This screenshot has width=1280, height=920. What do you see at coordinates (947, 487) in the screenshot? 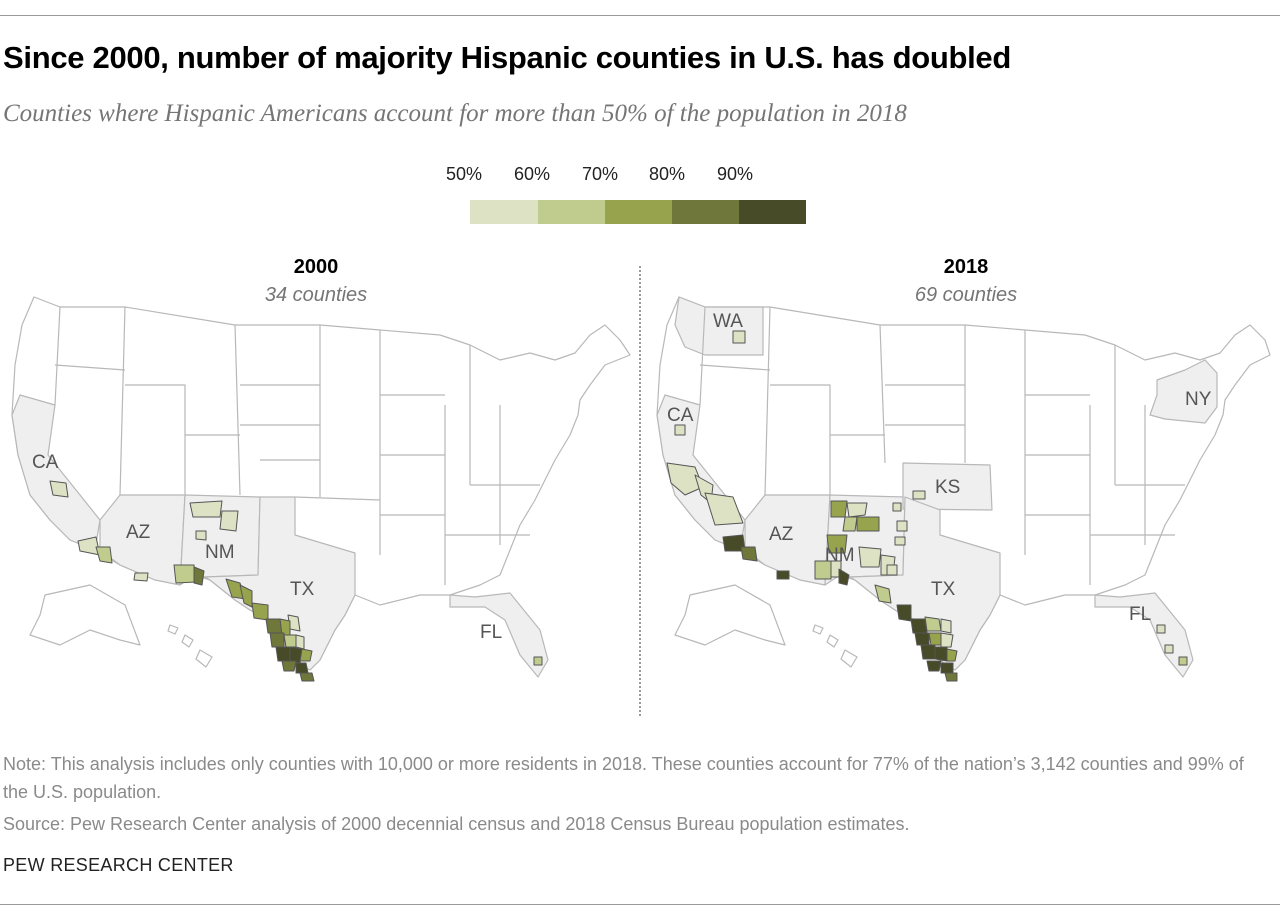
I see `state-label: KS` at bounding box center [947, 487].